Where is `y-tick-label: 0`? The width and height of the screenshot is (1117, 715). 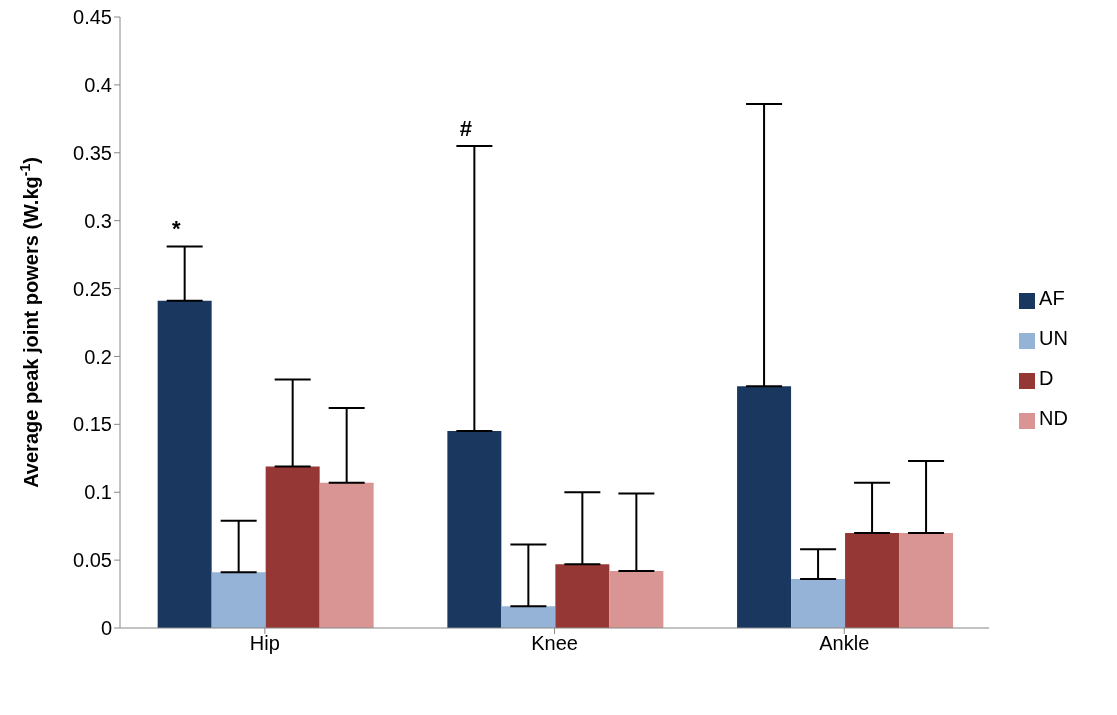 y-tick-label: 0 is located at coordinates (106, 628).